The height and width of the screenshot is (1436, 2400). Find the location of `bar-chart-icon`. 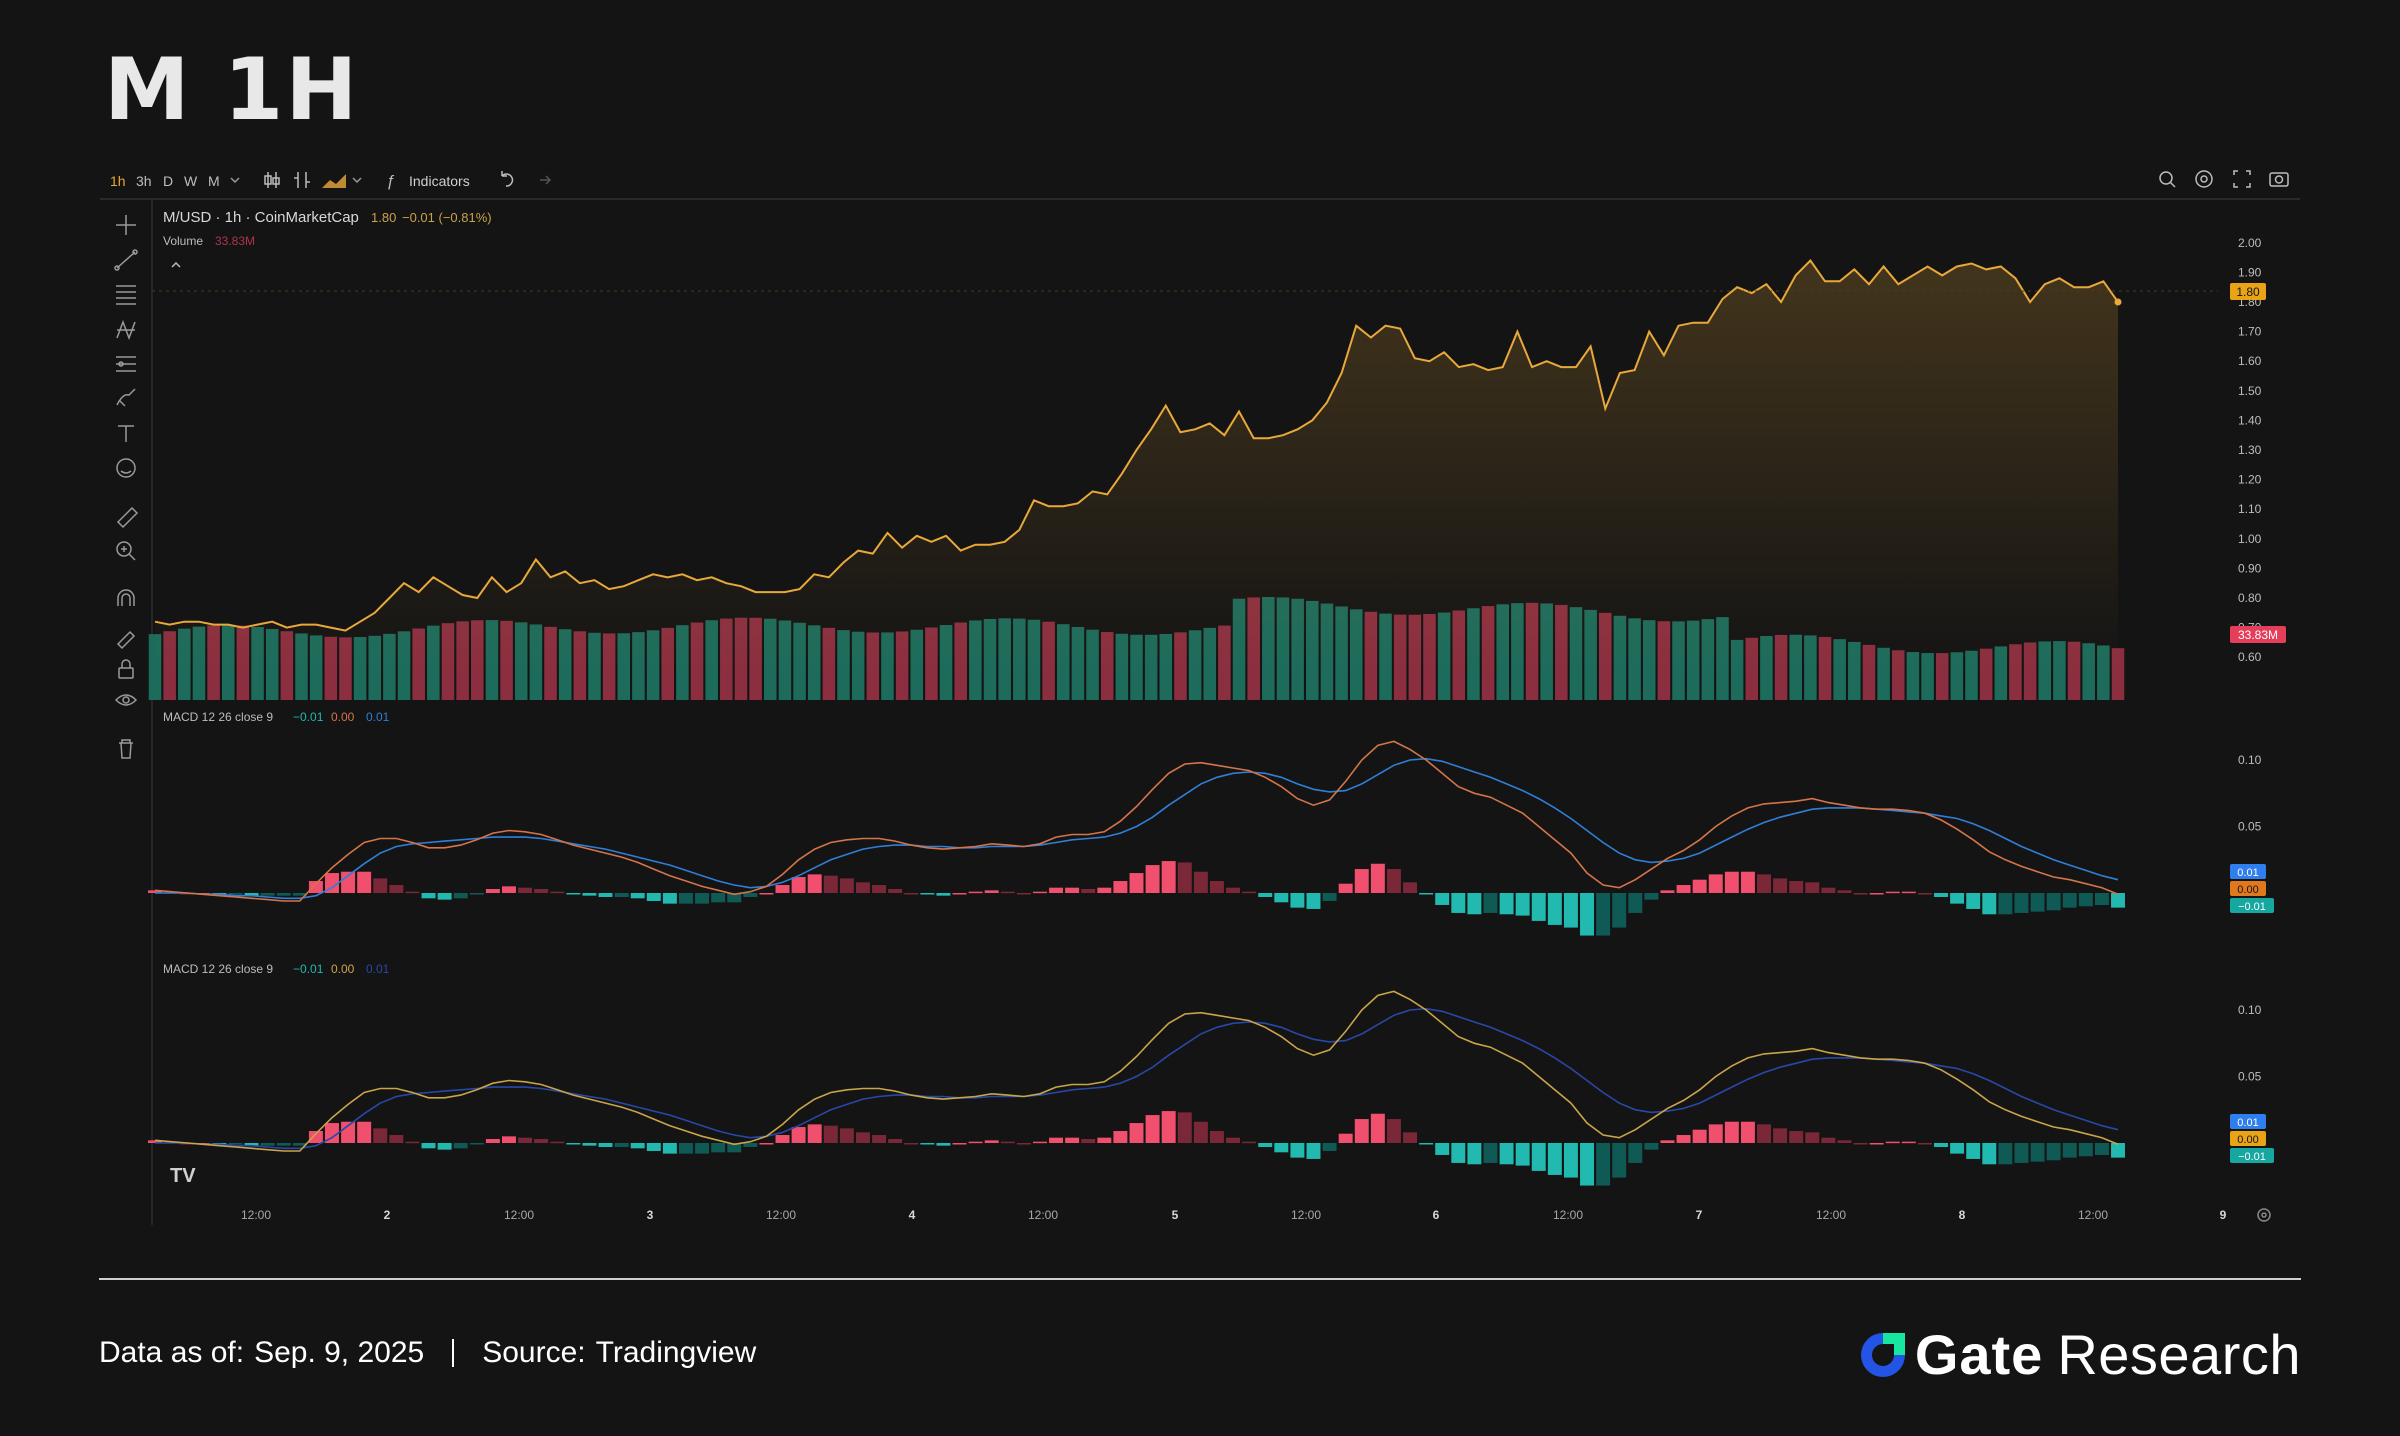

bar-chart-icon is located at coordinates (272, 180).